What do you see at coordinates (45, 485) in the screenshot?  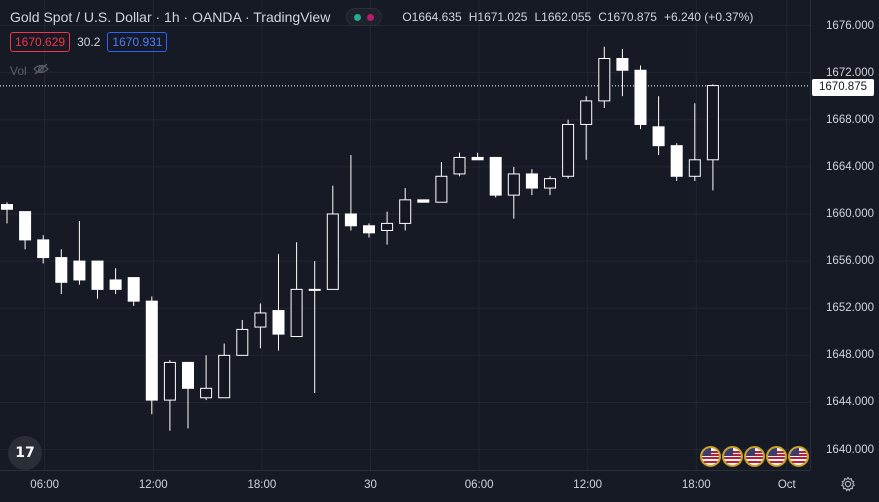 I see `time-tick-label: 06:00` at bounding box center [45, 485].